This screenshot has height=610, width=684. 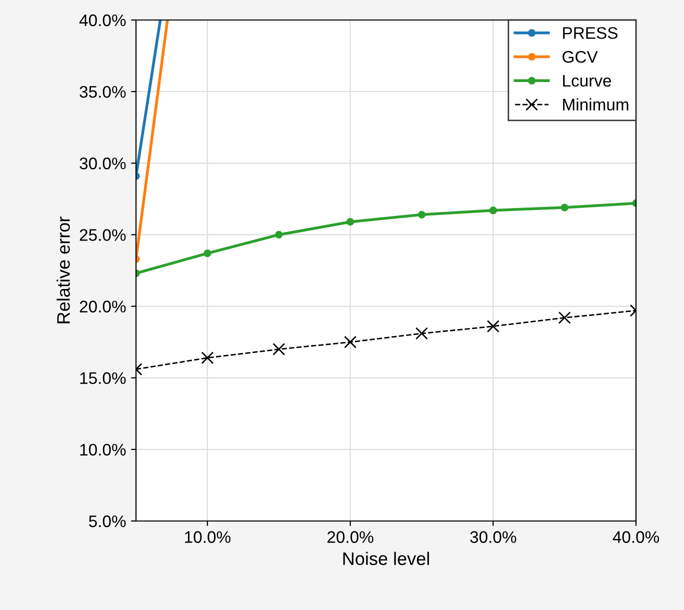 I want to click on y-tick-label: 30.0%, so click(x=103, y=164).